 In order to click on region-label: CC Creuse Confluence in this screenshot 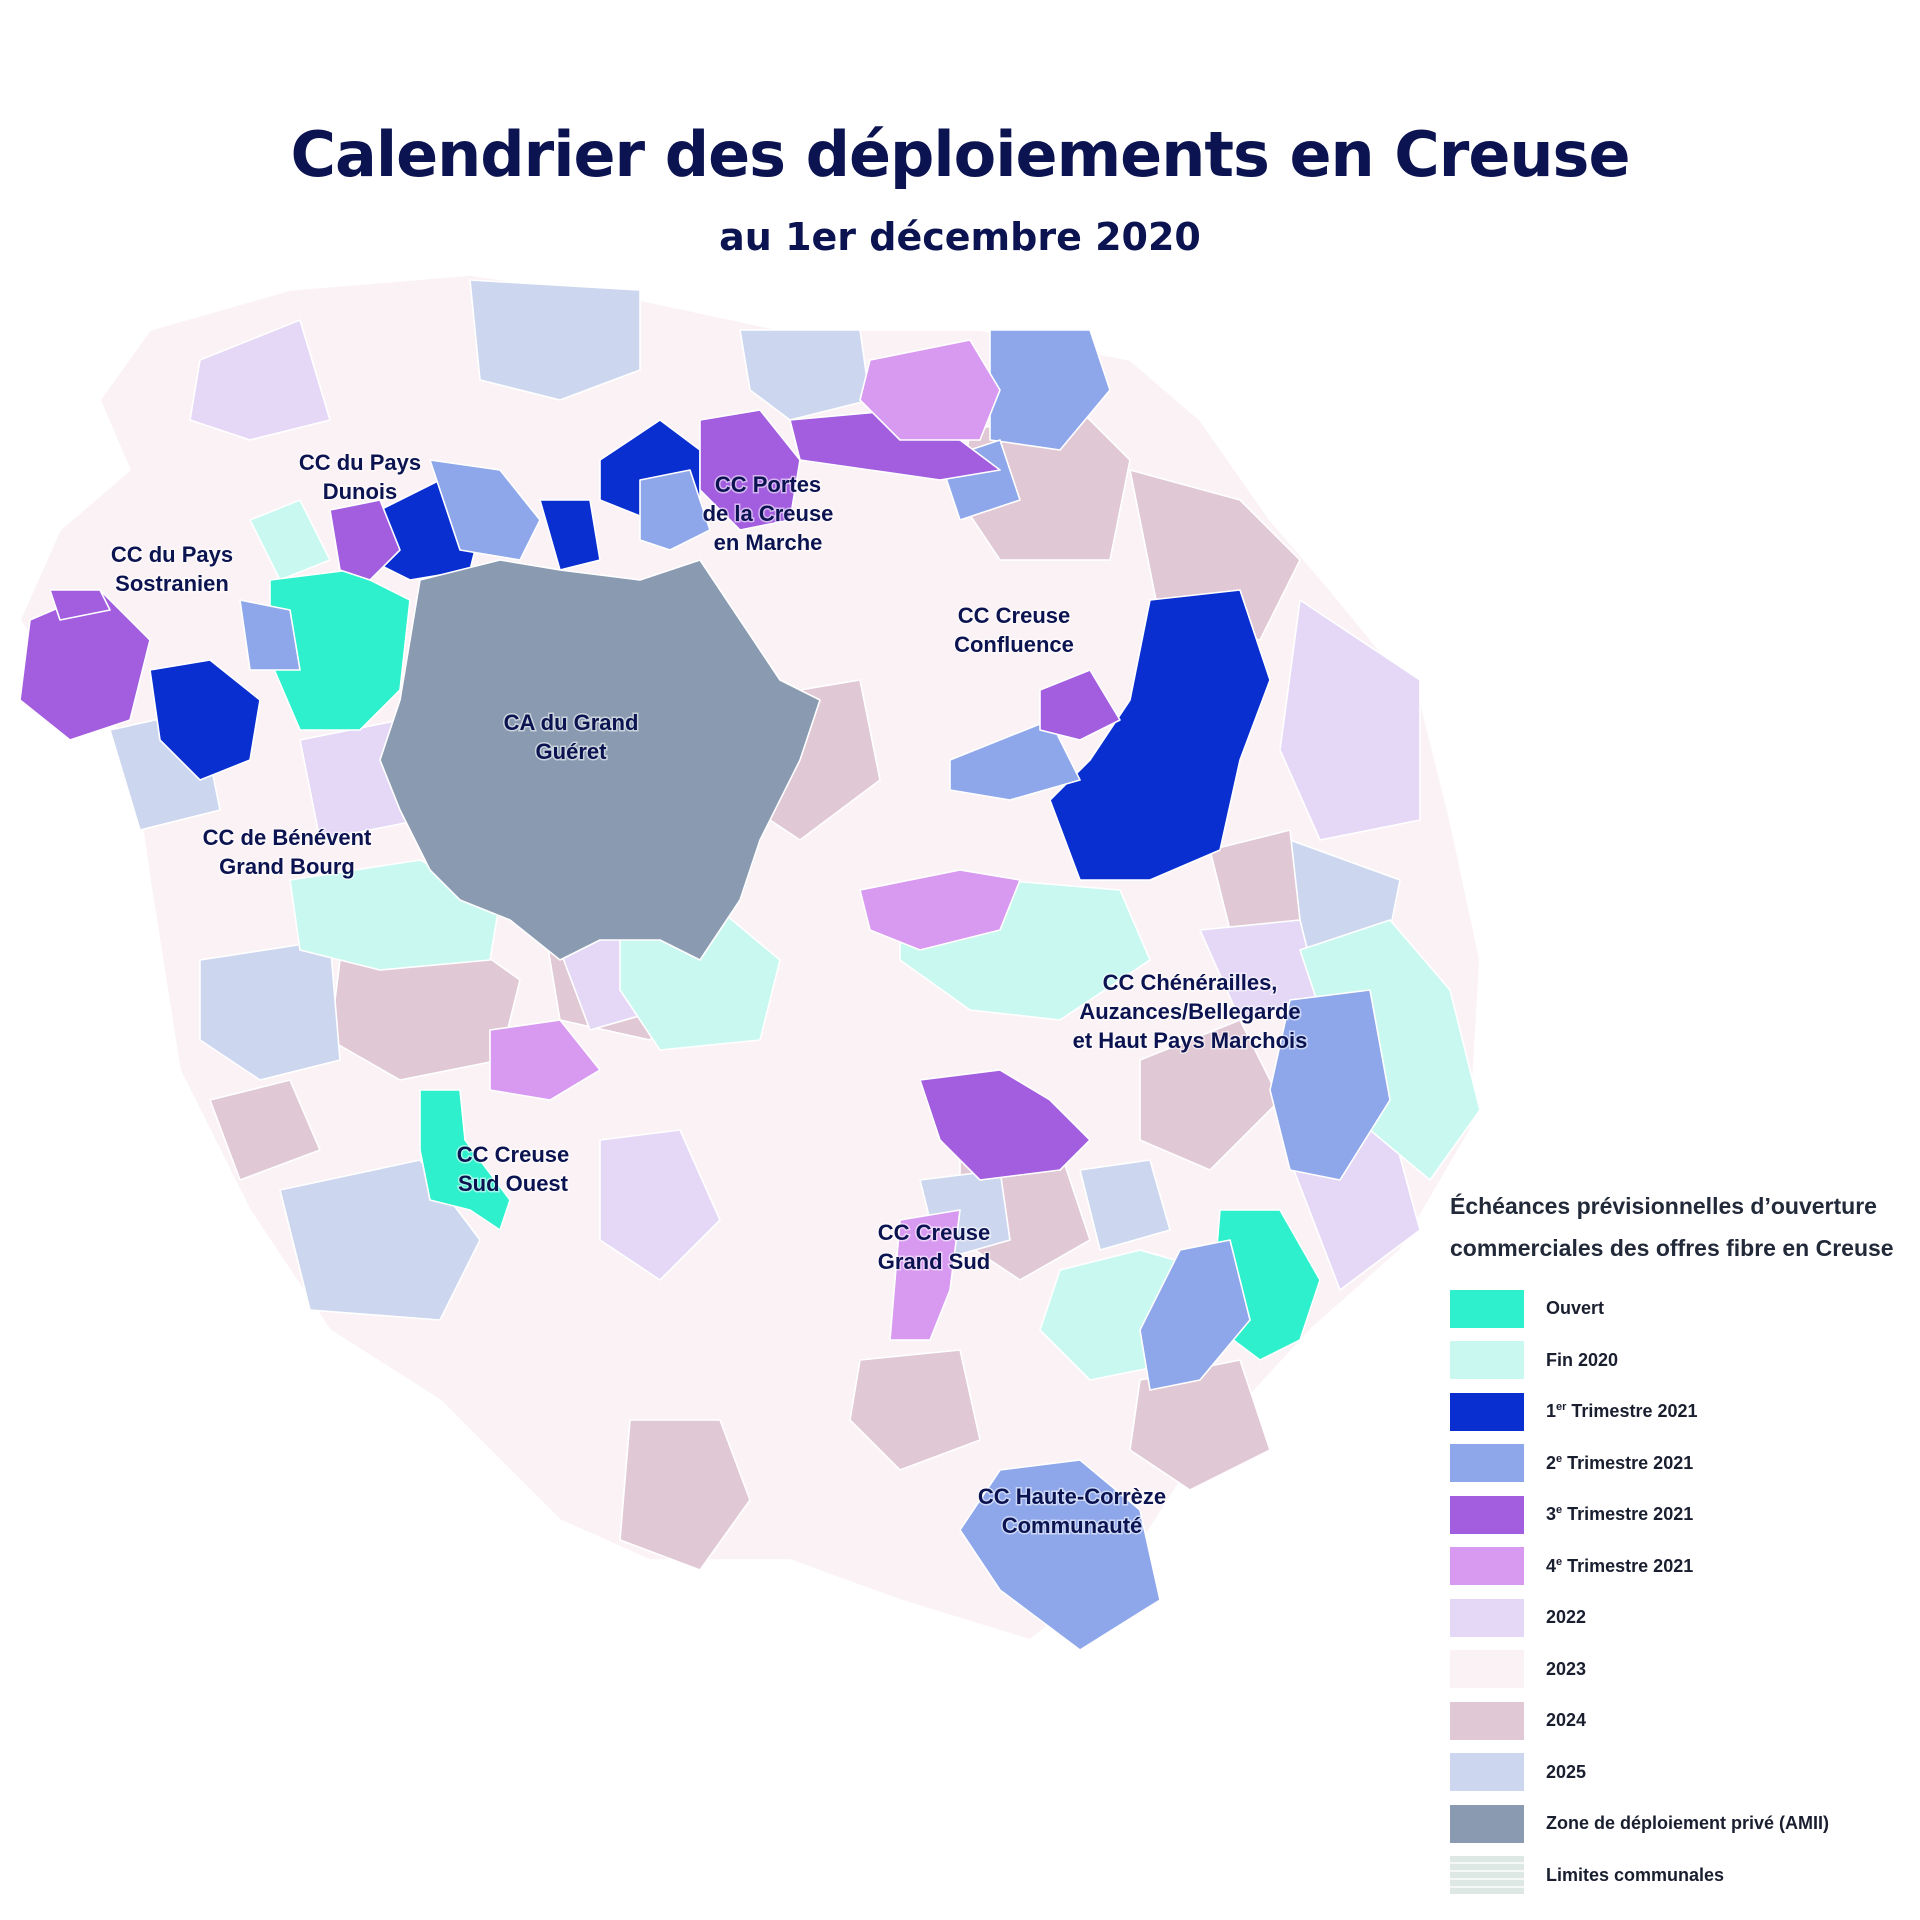, I will do `click(1014, 630)`.